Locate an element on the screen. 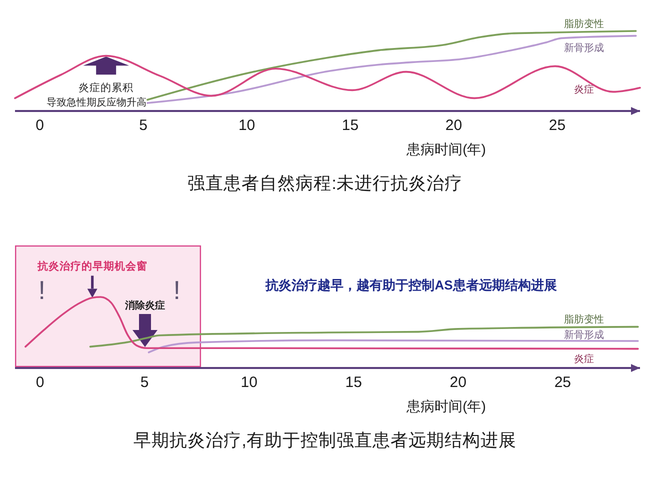  annotation: 抗炎治疗越早，越有助于控制AS患者远期结构进展 is located at coordinates (411, 285).